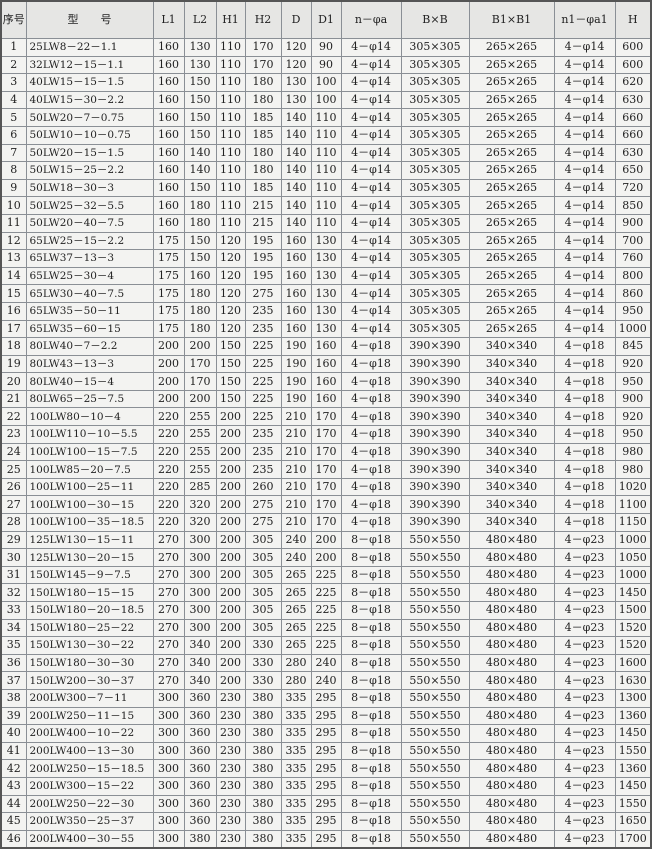 The height and width of the screenshot is (849, 652). Describe the element at coordinates (89, 821) in the screenshot. I see `cell-model: 200LW350－25－37` at that location.